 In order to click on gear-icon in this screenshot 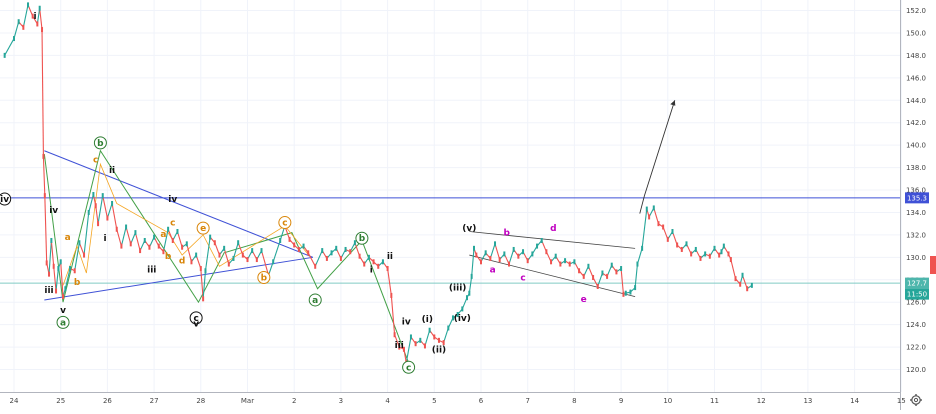, I will do `click(916, 400)`.